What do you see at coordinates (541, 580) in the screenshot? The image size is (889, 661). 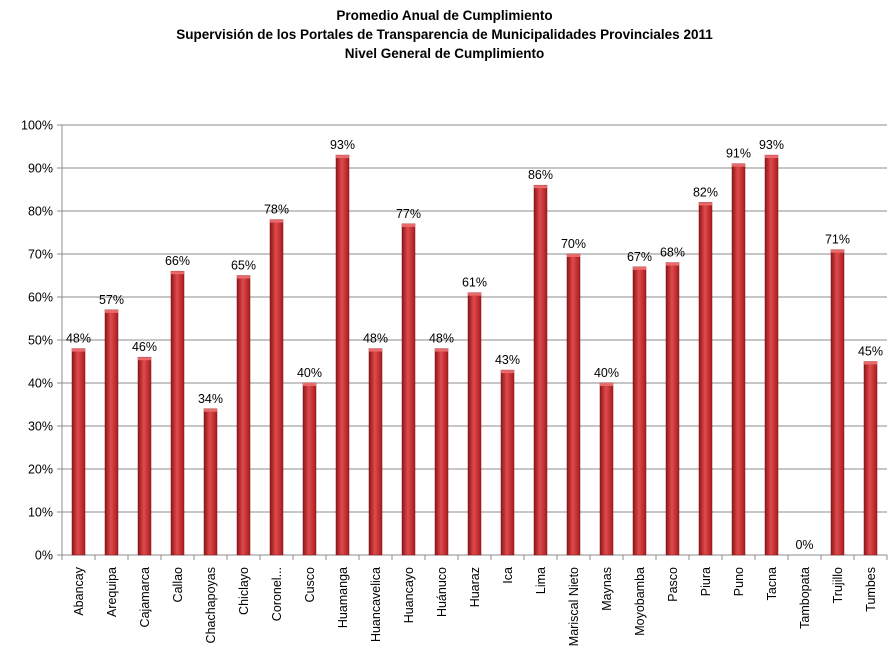 I see `category-label: Lima` at bounding box center [541, 580].